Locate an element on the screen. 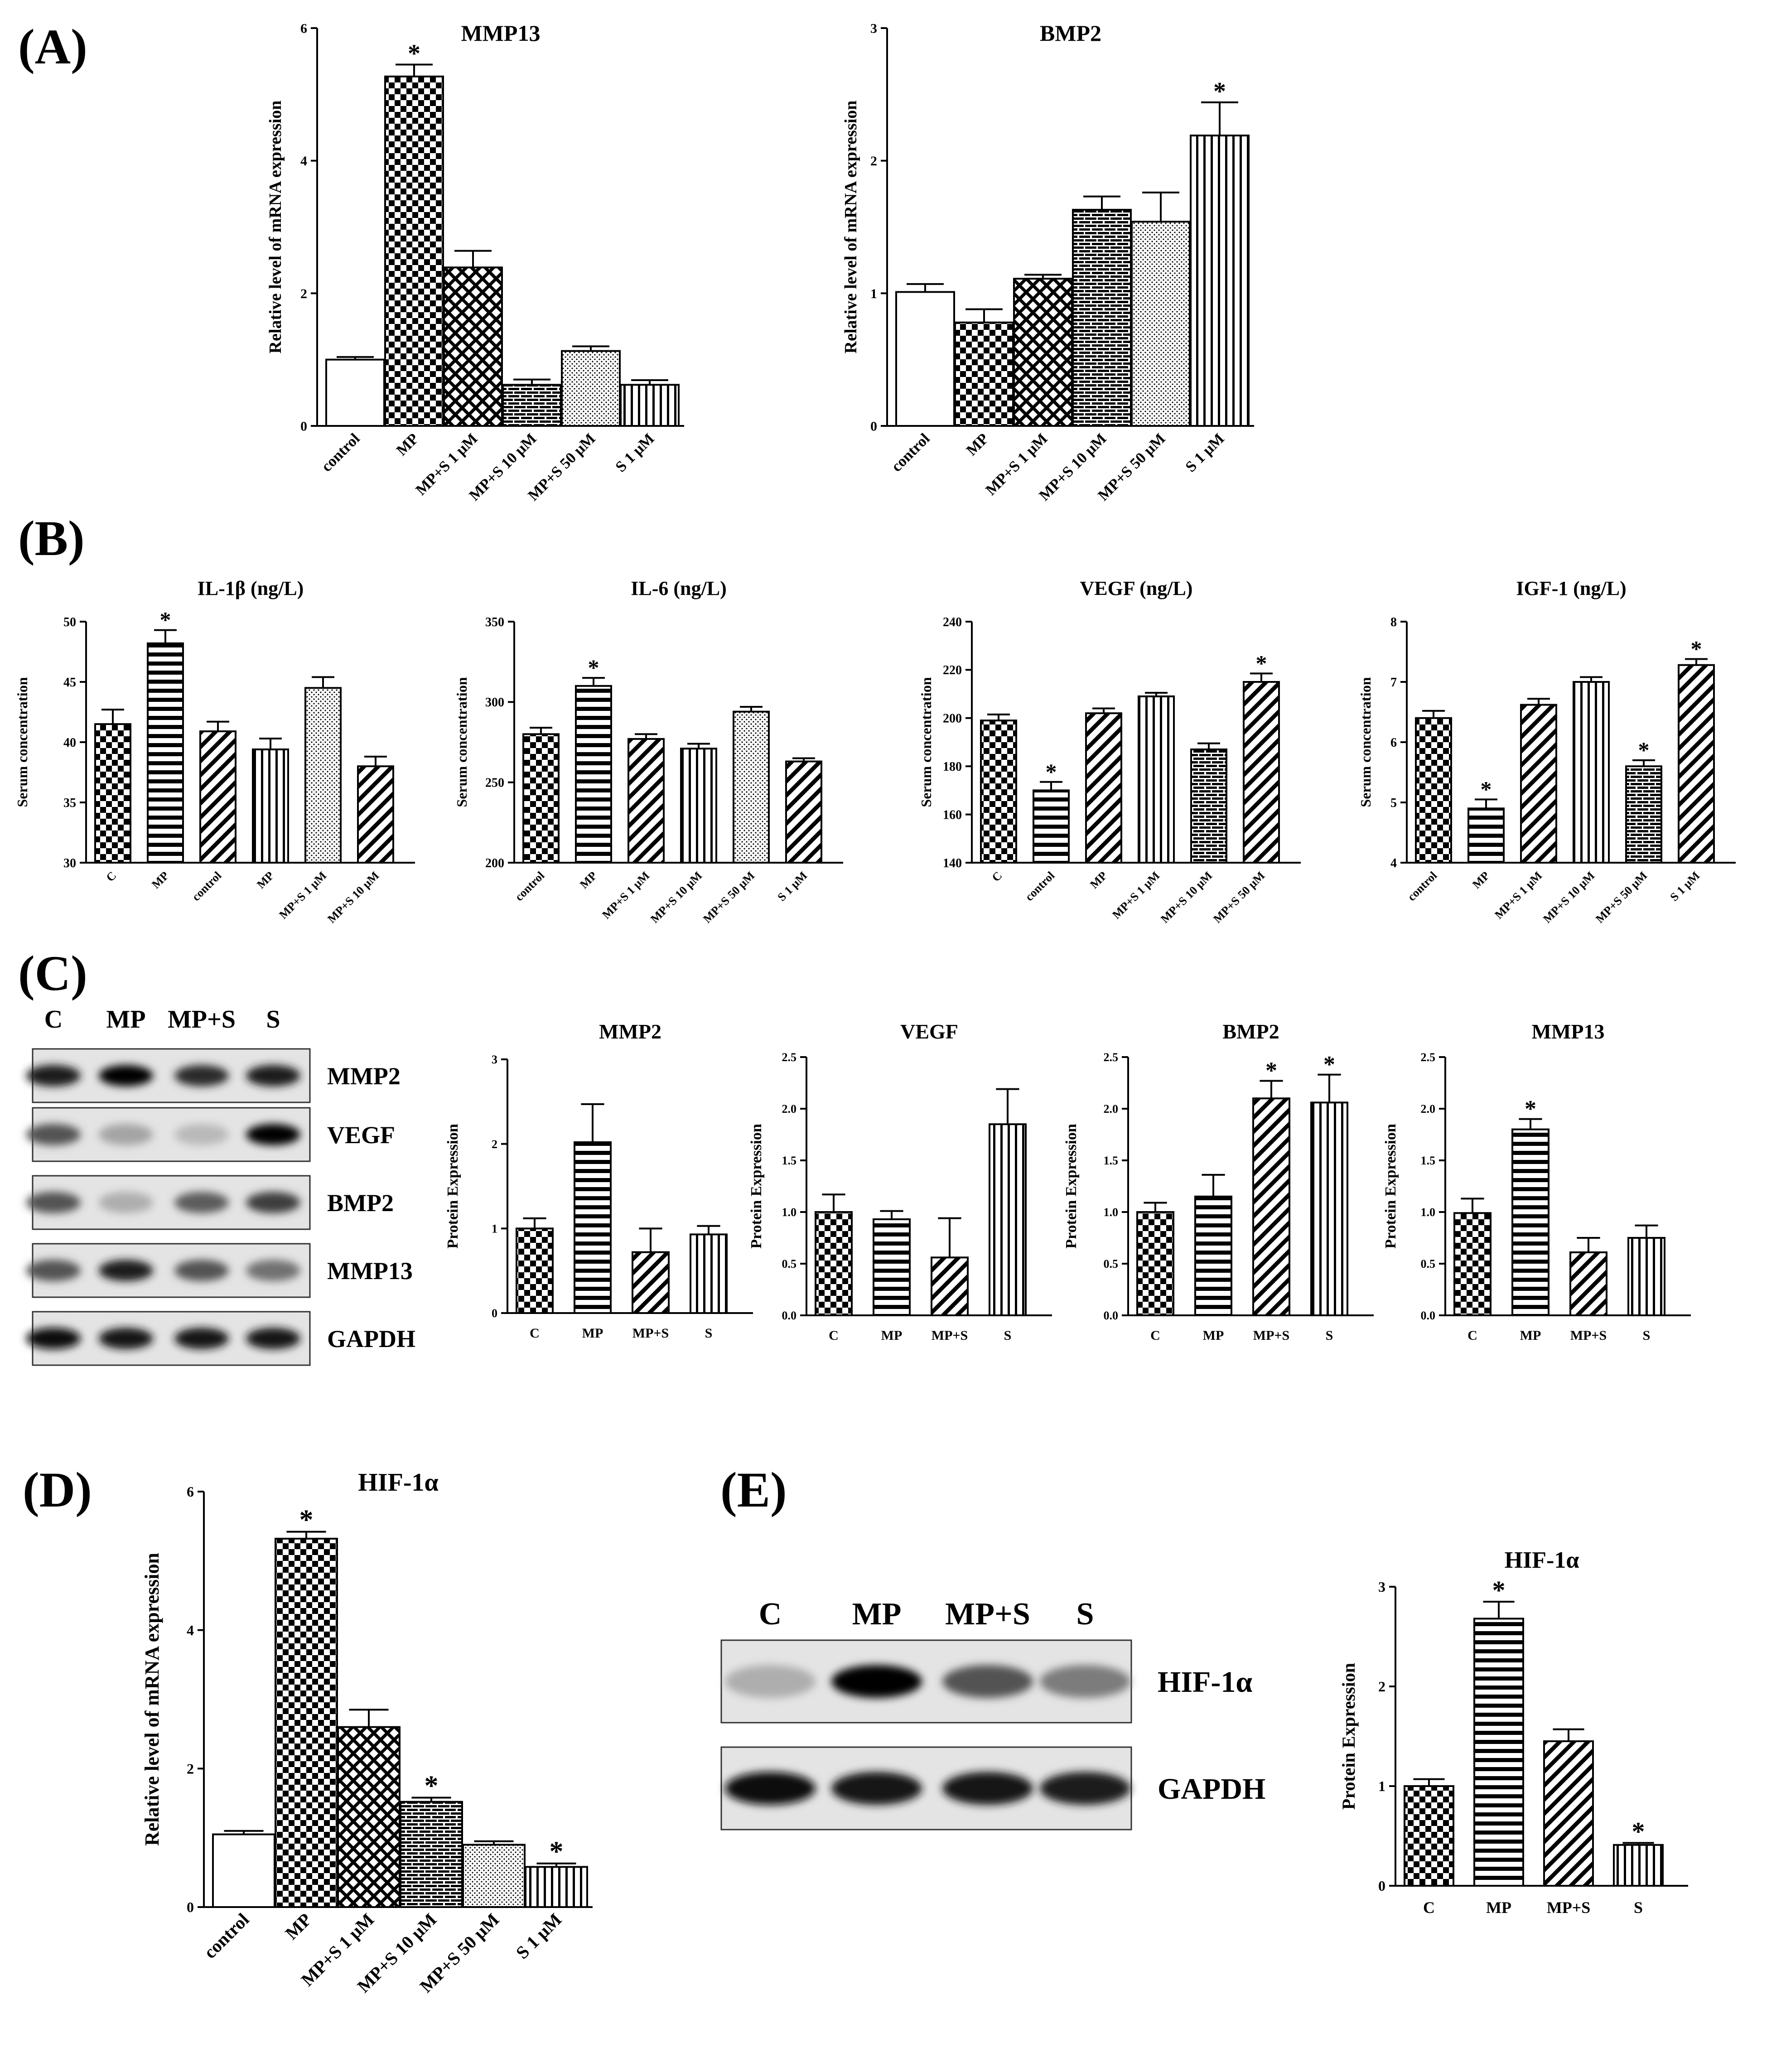 Image resolution: width=1786 pixels, height=2072 pixels. category-label: MP+S 1 μM is located at coordinates (625, 895).